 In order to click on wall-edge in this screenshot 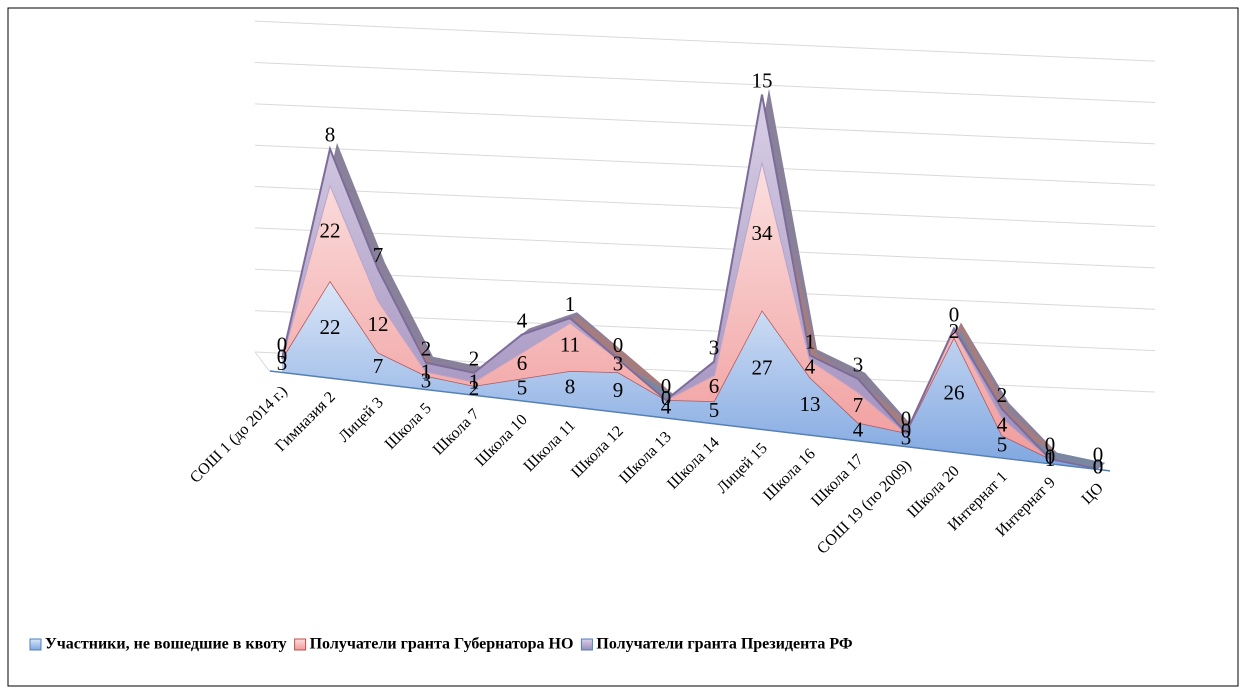, I will do `click(262, 362)`.